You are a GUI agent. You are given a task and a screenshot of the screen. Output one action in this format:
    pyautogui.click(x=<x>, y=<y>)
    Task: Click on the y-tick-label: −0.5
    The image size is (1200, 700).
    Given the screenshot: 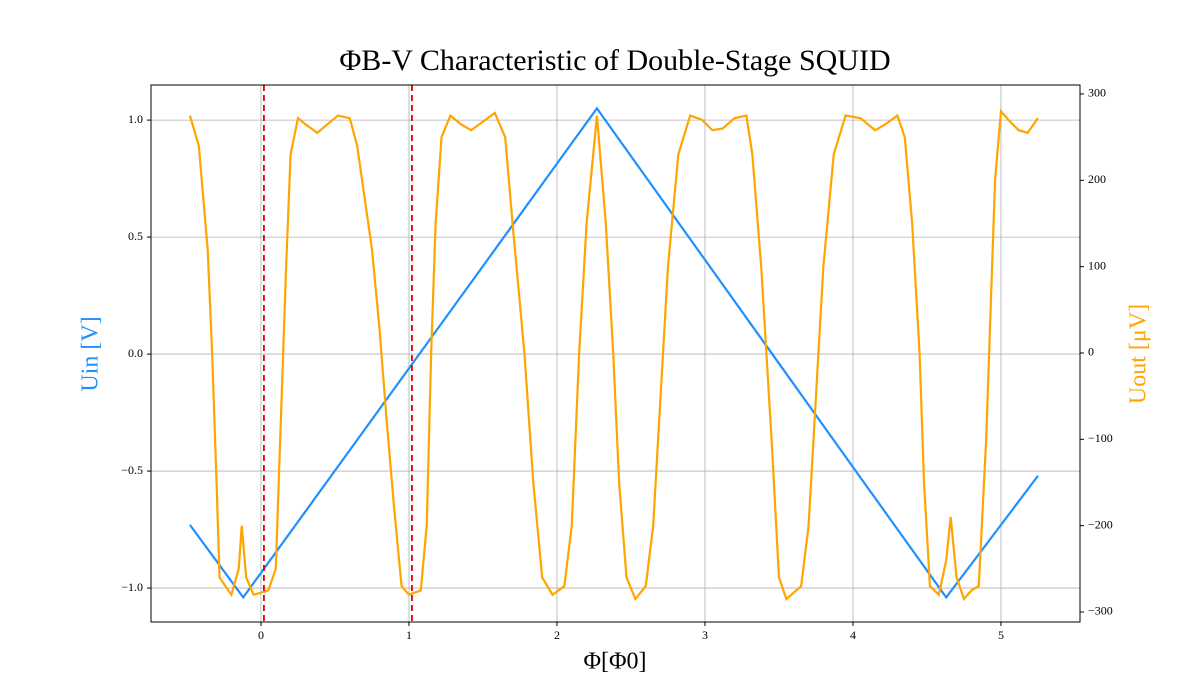 What is the action you would take?
    pyautogui.click(x=132, y=470)
    